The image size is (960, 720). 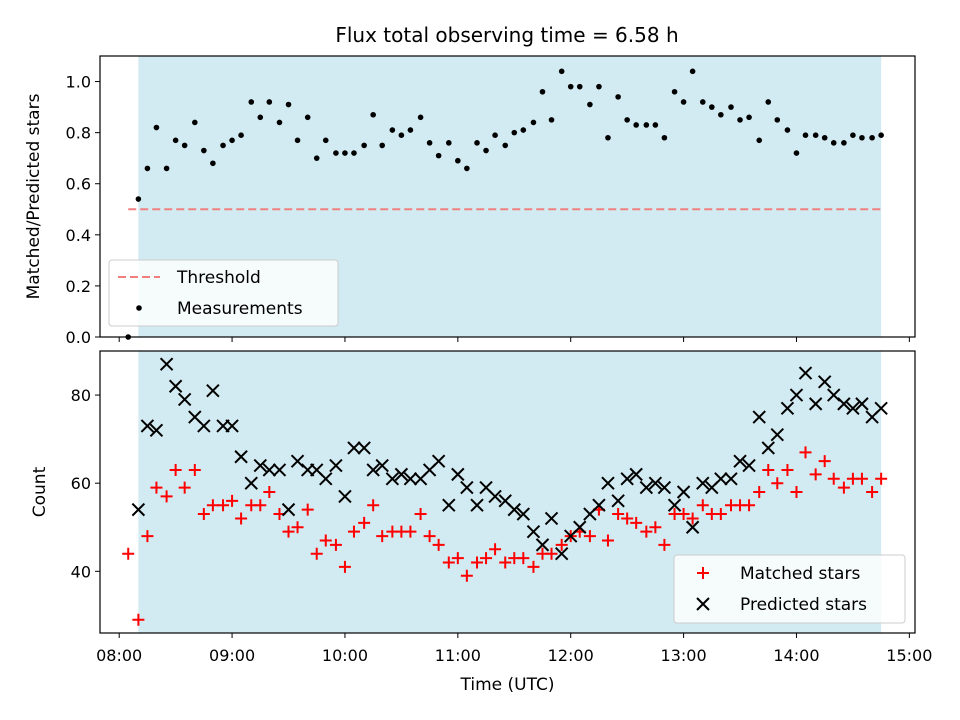 What do you see at coordinates (78, 337) in the screenshot?
I see `ratio-y-tick-label: 0.0` at bounding box center [78, 337].